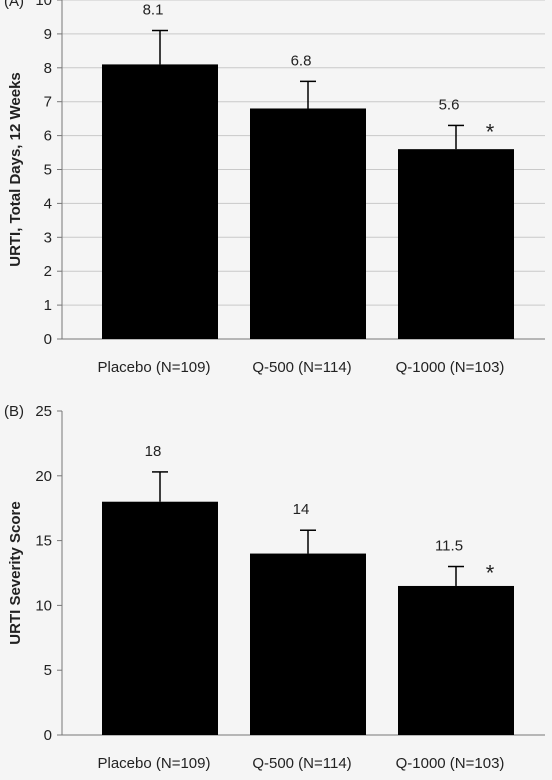 This screenshot has width=552, height=780. What do you see at coordinates (14, 411) in the screenshot?
I see `panel-label: (B)` at bounding box center [14, 411].